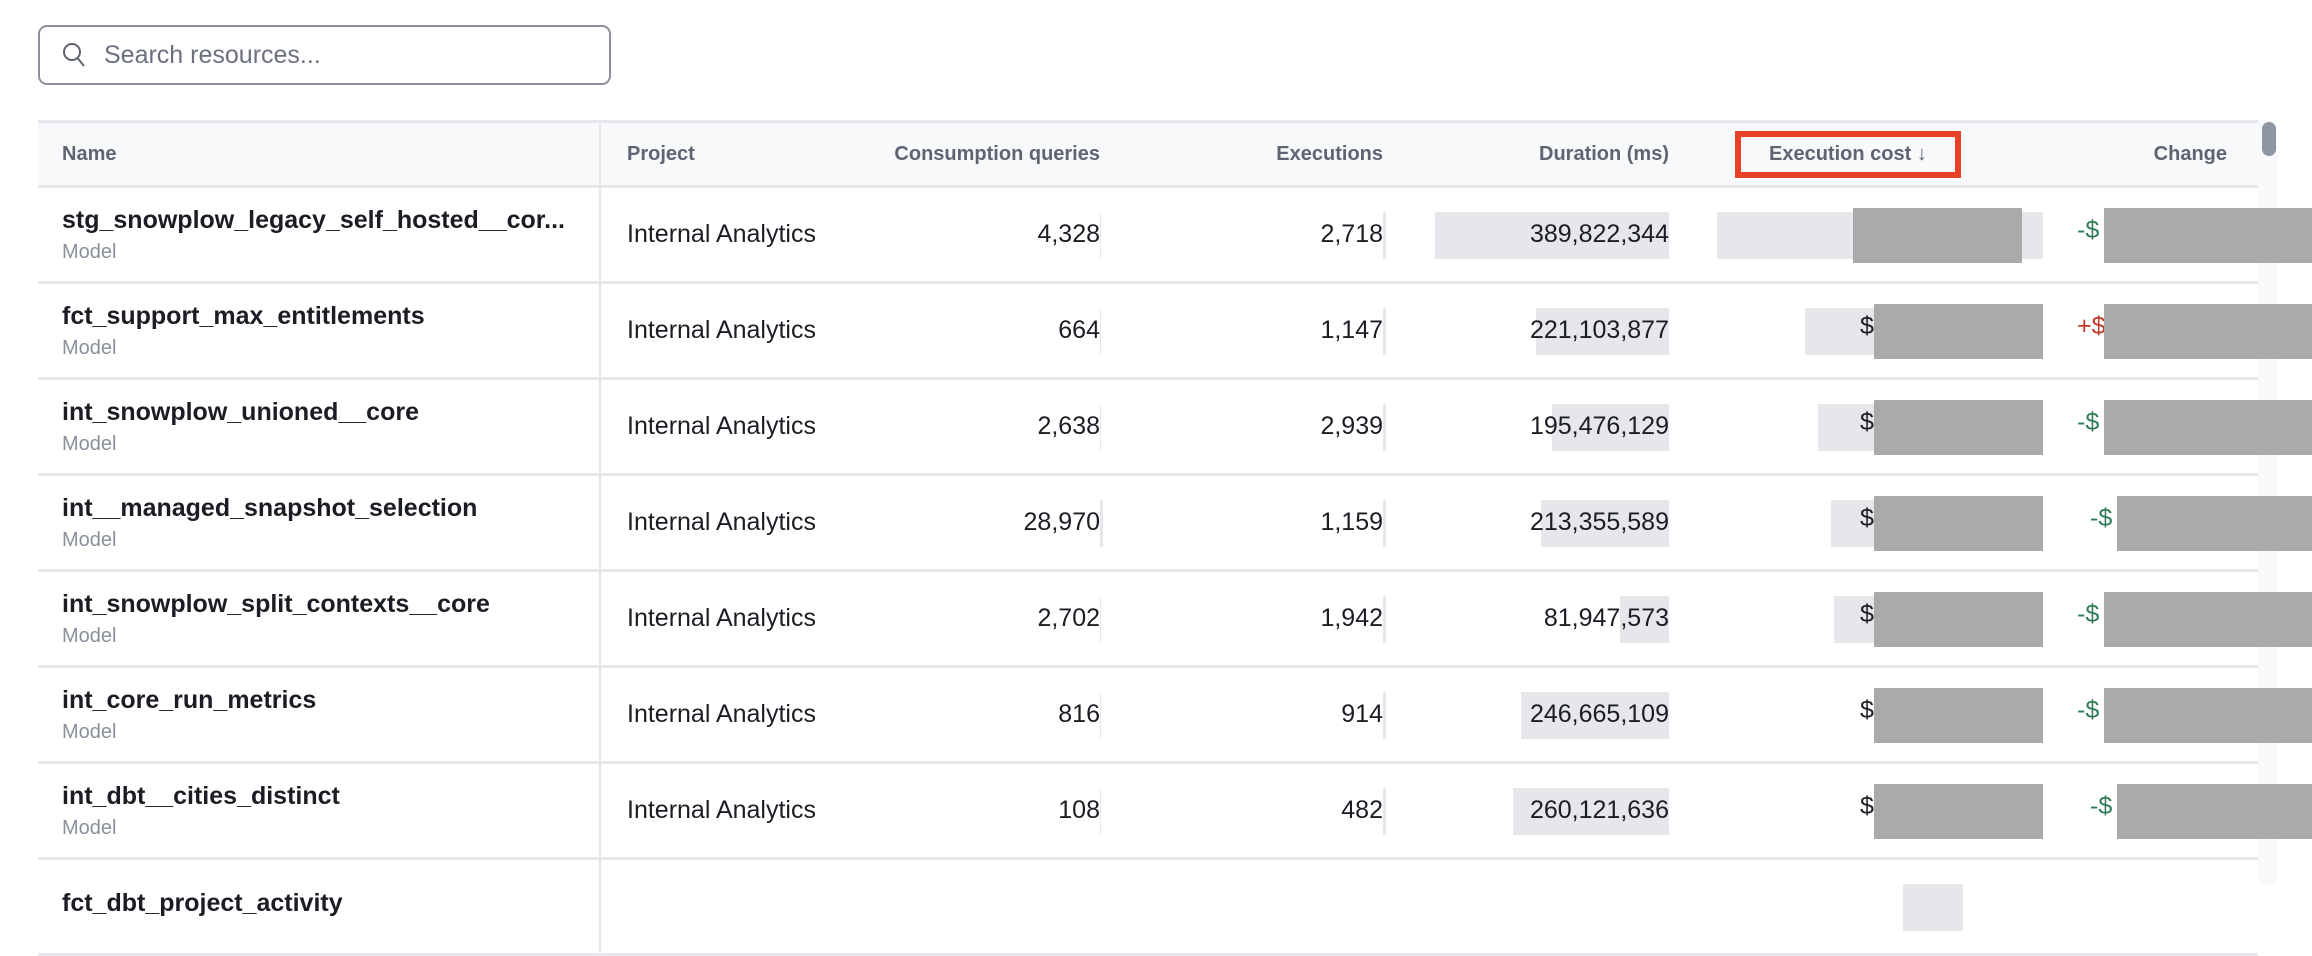 This screenshot has height=956, width=2312. I want to click on search-box, so click(324, 55).